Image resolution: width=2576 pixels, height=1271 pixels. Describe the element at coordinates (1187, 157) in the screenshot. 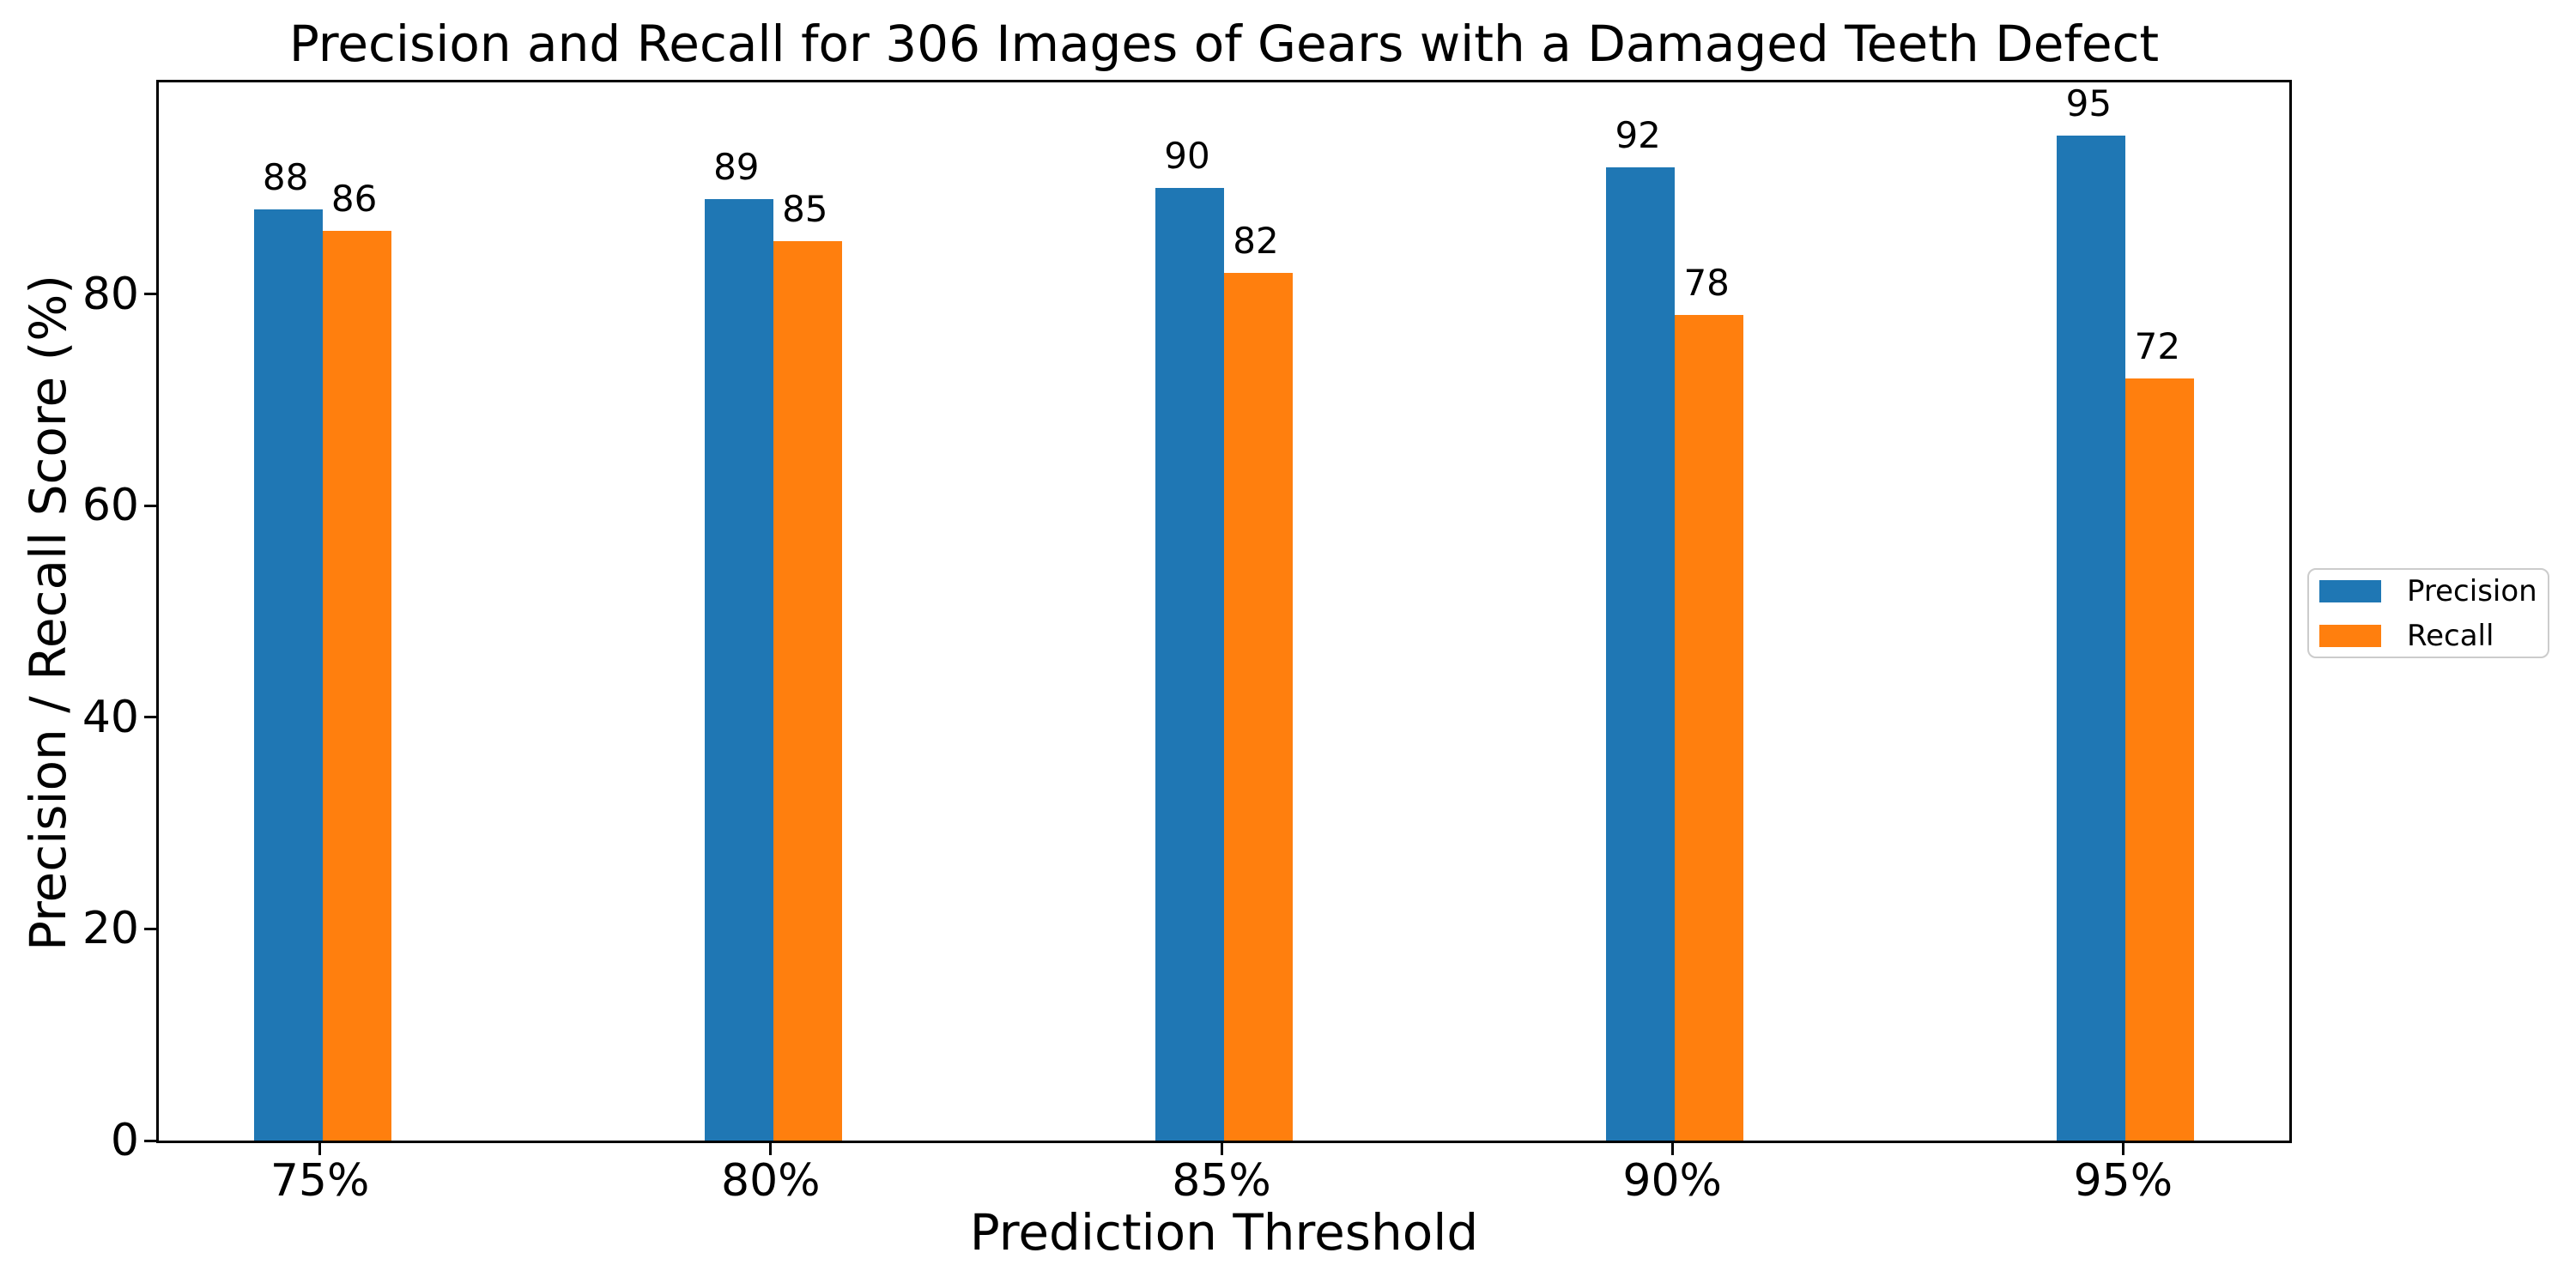

I see `bar-value-label: 90` at that location.